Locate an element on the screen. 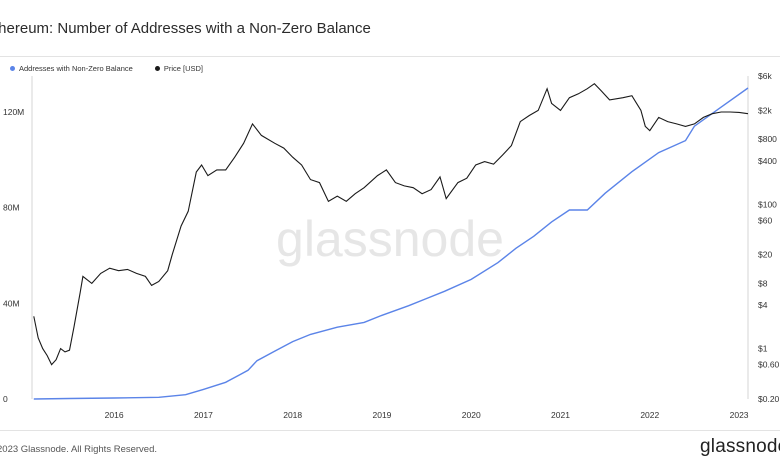 This screenshot has width=780, height=470. right-tick-label: $0.60 is located at coordinates (769, 365).